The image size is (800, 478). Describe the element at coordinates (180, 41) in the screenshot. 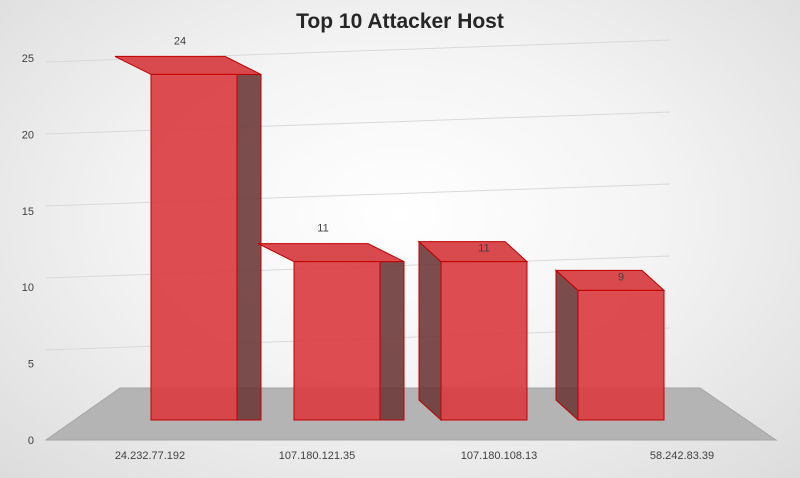

I see `data-label: 24` at that location.